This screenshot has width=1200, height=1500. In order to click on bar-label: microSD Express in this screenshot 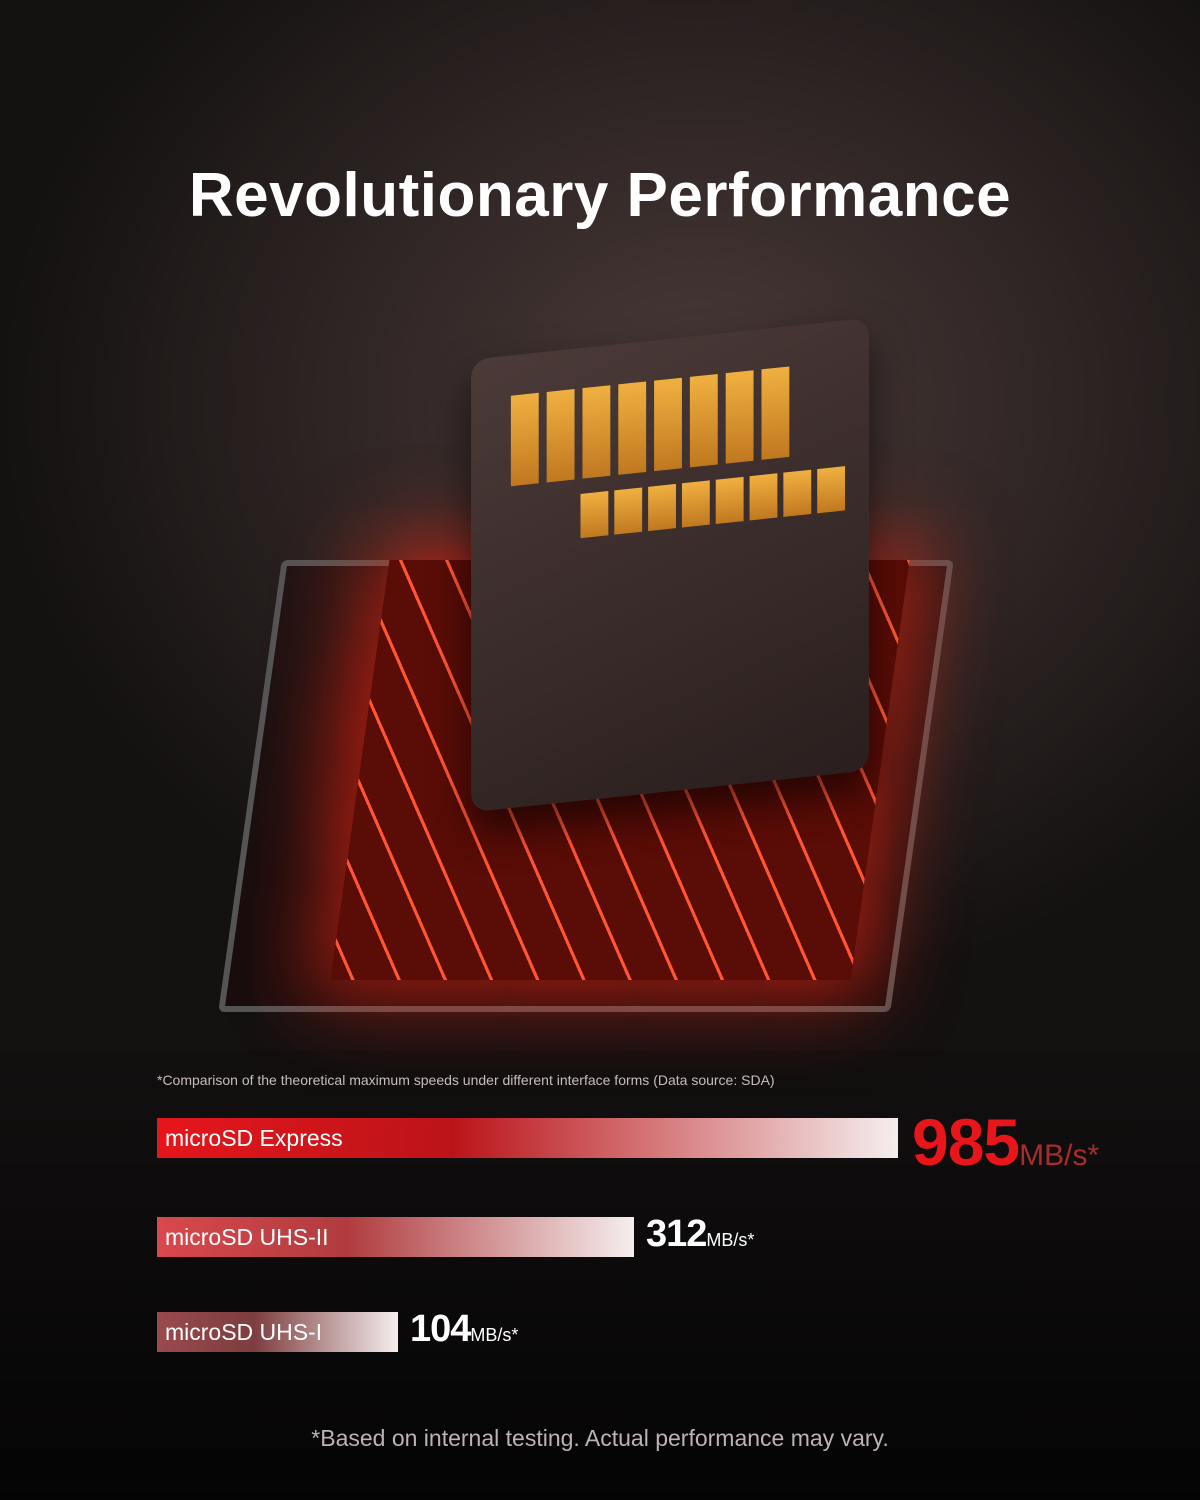, I will do `click(254, 1137)`.